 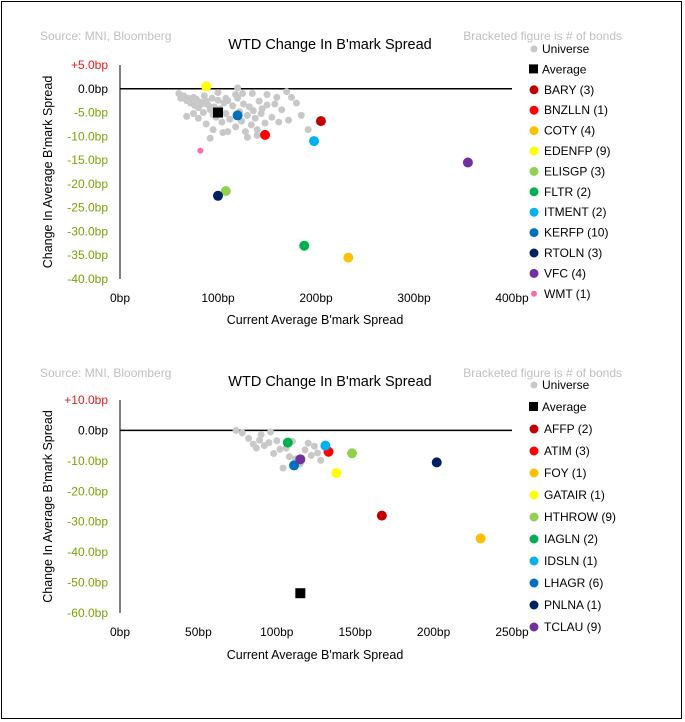 I want to click on y-tick-label: +5.0bp, so click(x=89, y=65).